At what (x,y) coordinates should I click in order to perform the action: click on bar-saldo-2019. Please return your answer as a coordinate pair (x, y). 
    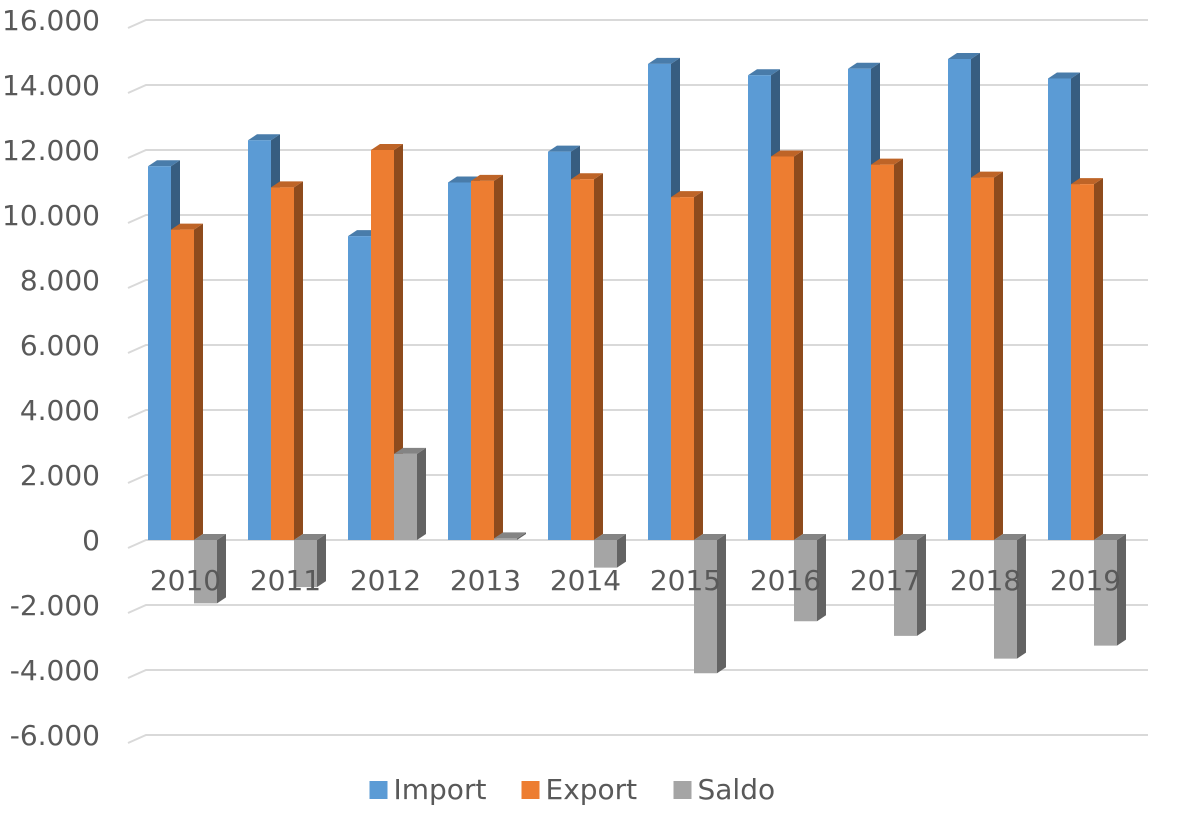
    Looking at the image, I should click on (1110, 590).